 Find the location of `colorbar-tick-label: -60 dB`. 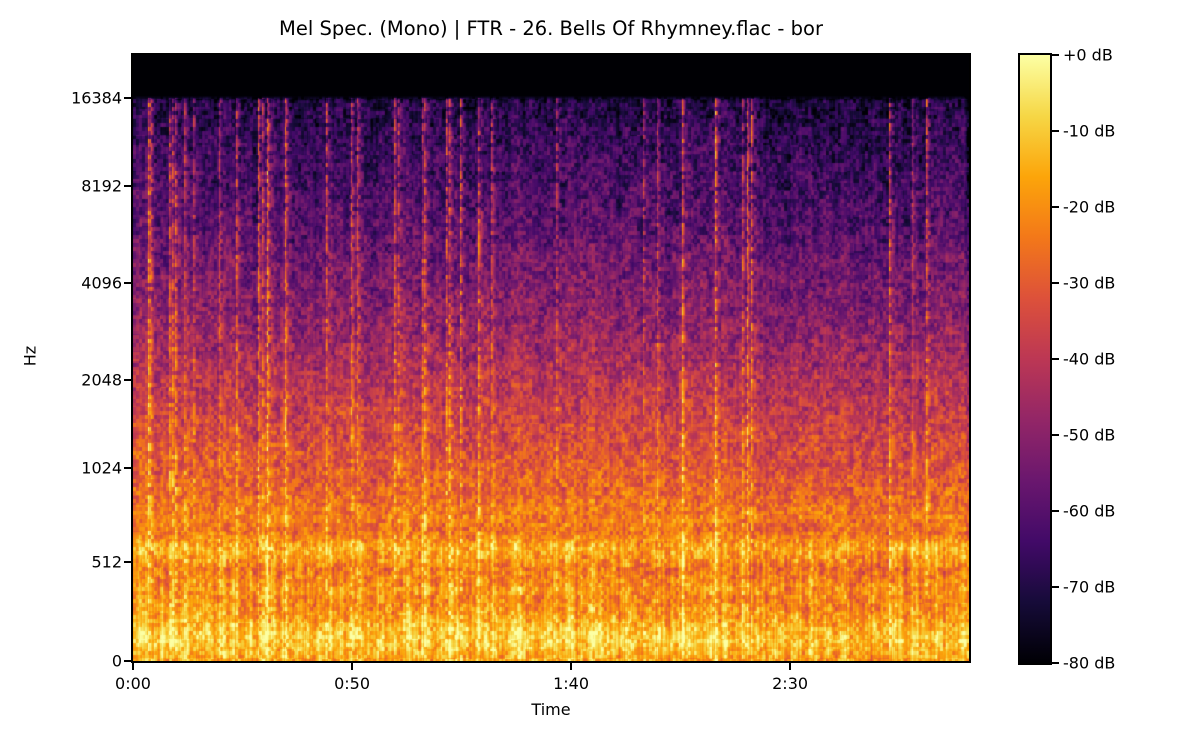

colorbar-tick-label: -60 dB is located at coordinates (1089, 511).